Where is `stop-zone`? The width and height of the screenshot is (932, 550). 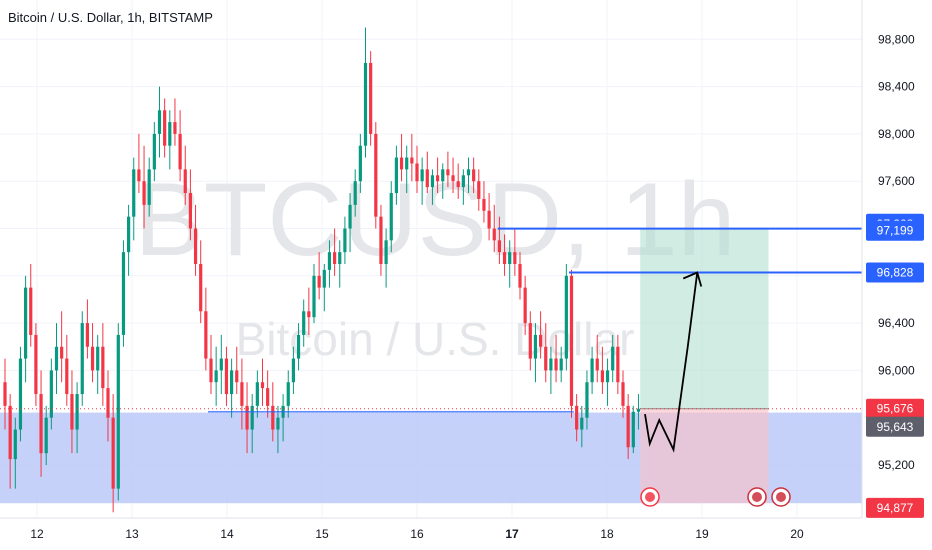 stop-zone is located at coordinates (704, 456).